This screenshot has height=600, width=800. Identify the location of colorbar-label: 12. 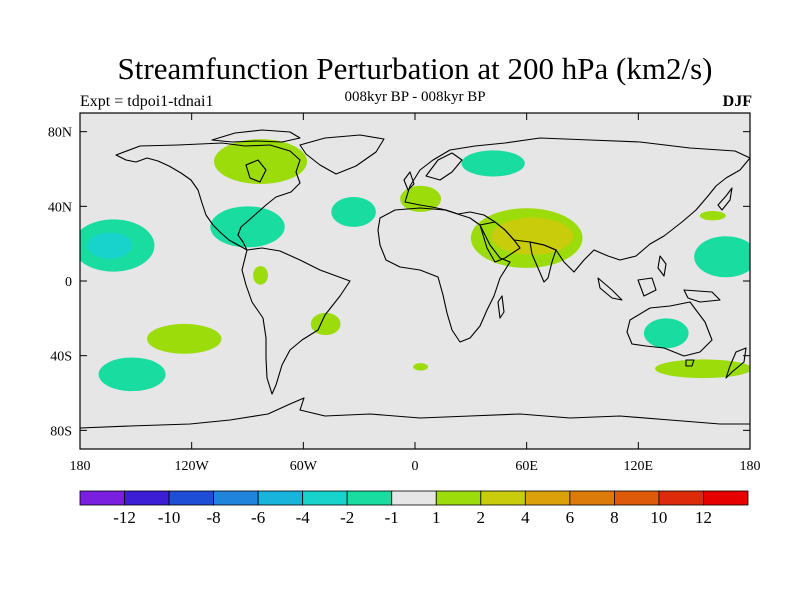
(703, 517).